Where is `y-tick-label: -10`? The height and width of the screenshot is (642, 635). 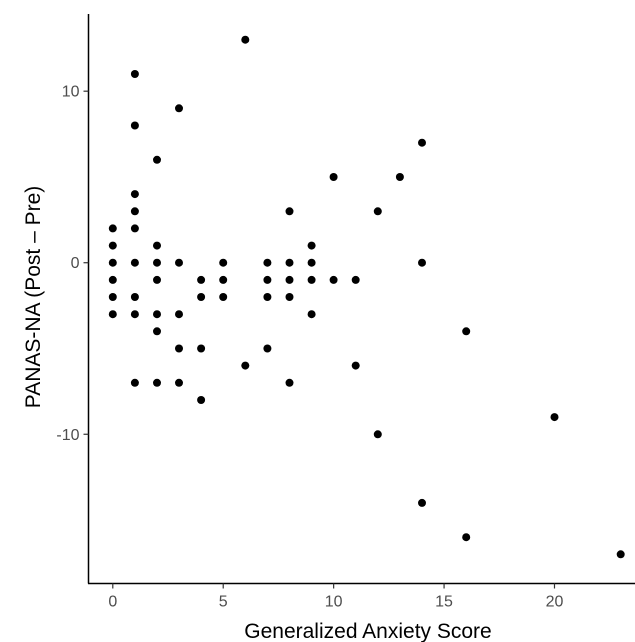
y-tick-label: -10 is located at coordinates (67, 435).